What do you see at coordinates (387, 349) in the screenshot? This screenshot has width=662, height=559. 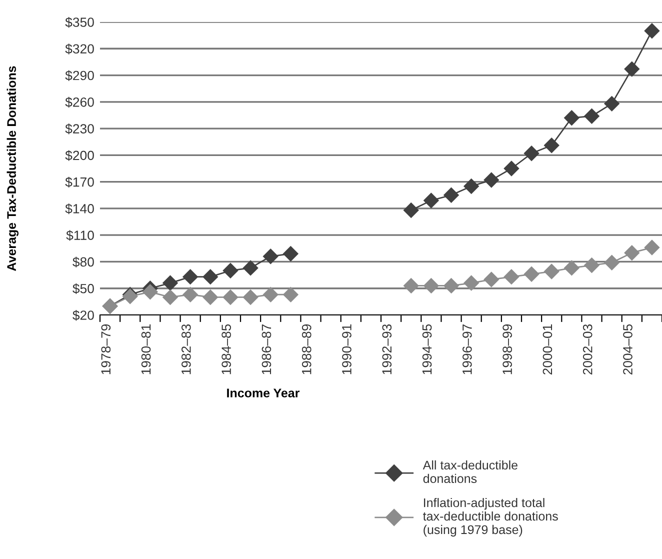 I see `x-tick-label: 1992–93` at bounding box center [387, 349].